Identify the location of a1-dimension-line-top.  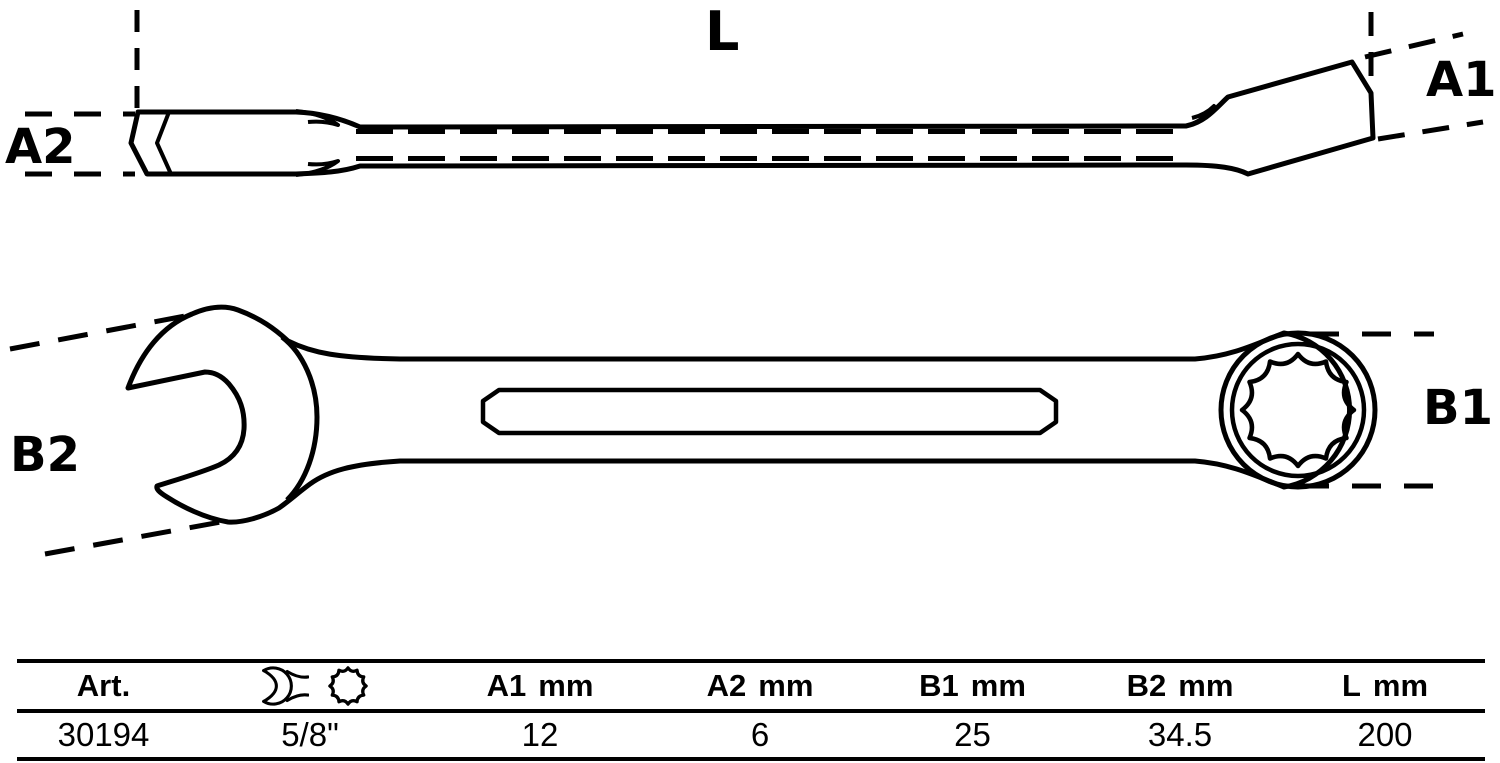
(1414, 45).